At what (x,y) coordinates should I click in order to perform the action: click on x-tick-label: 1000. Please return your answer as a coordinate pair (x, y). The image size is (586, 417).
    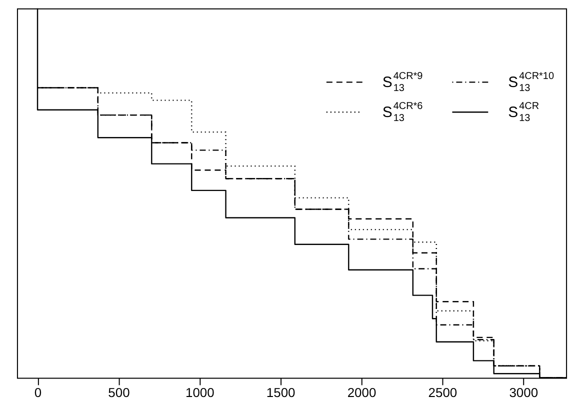
    Looking at the image, I should click on (199, 392).